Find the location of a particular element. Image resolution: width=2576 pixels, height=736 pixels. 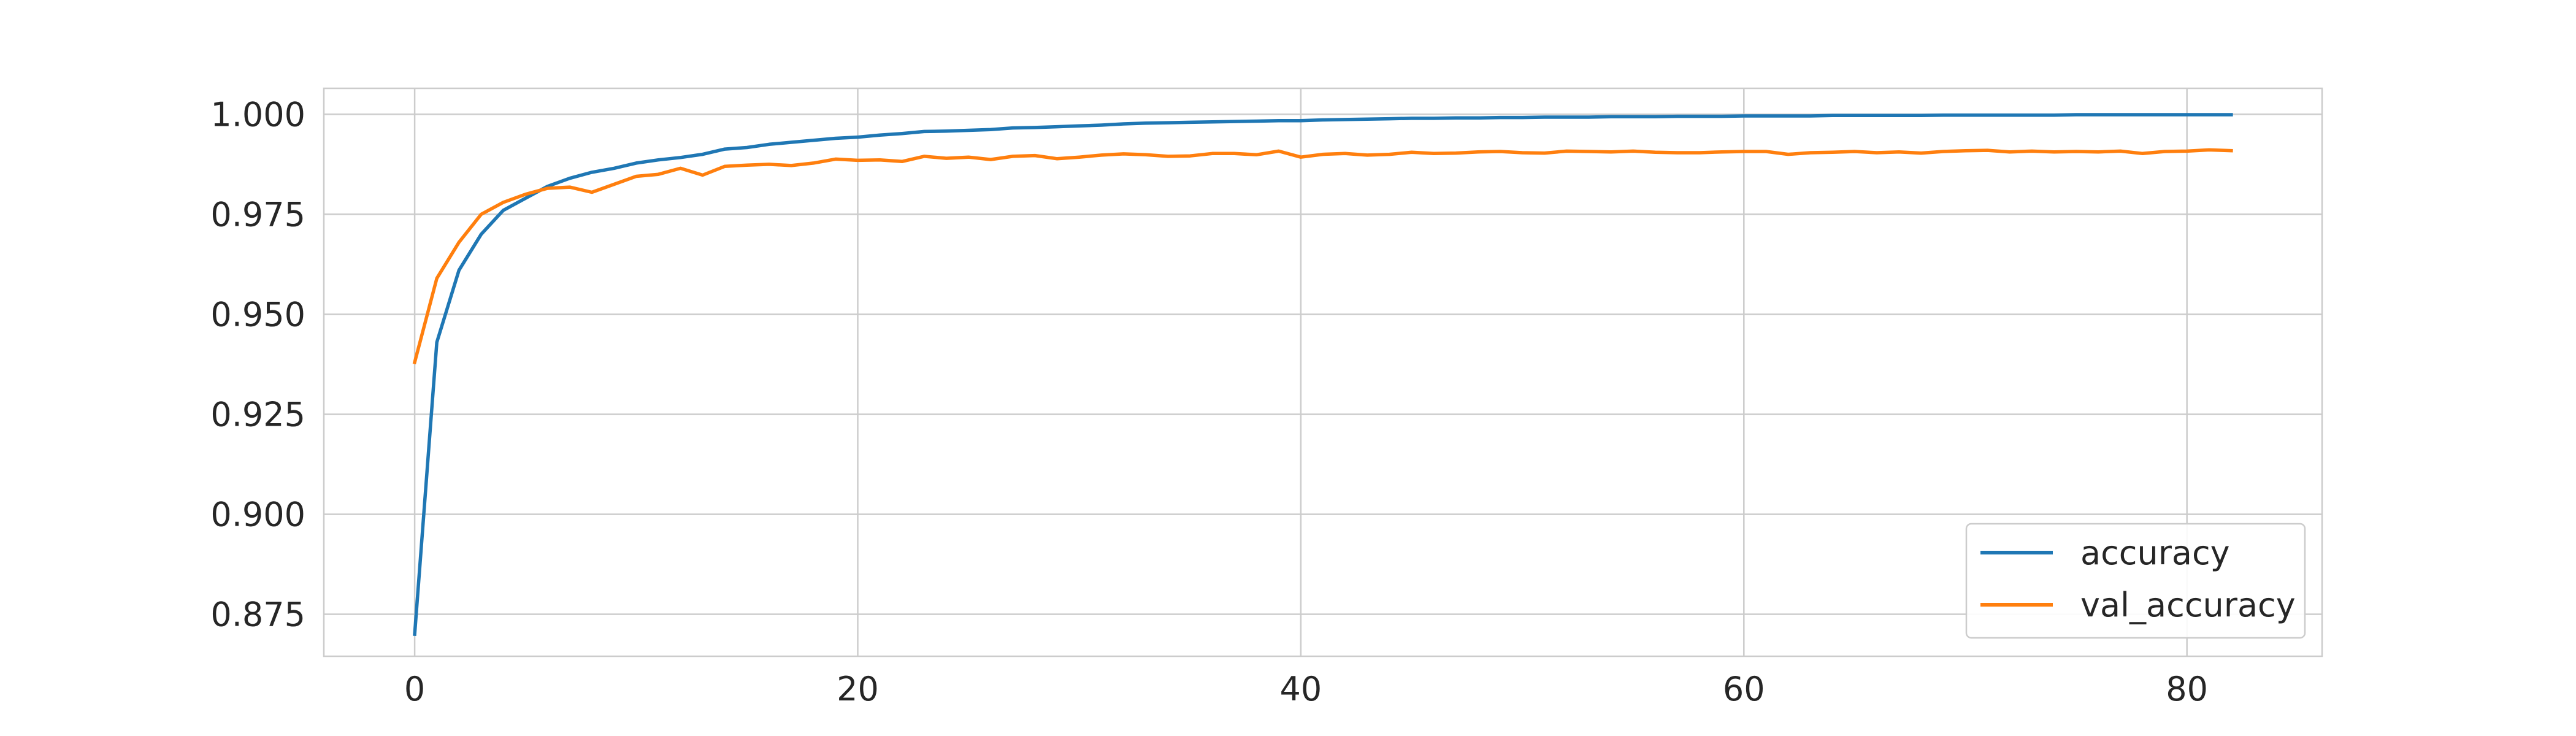

x-tick-label: 60 is located at coordinates (1744, 689).